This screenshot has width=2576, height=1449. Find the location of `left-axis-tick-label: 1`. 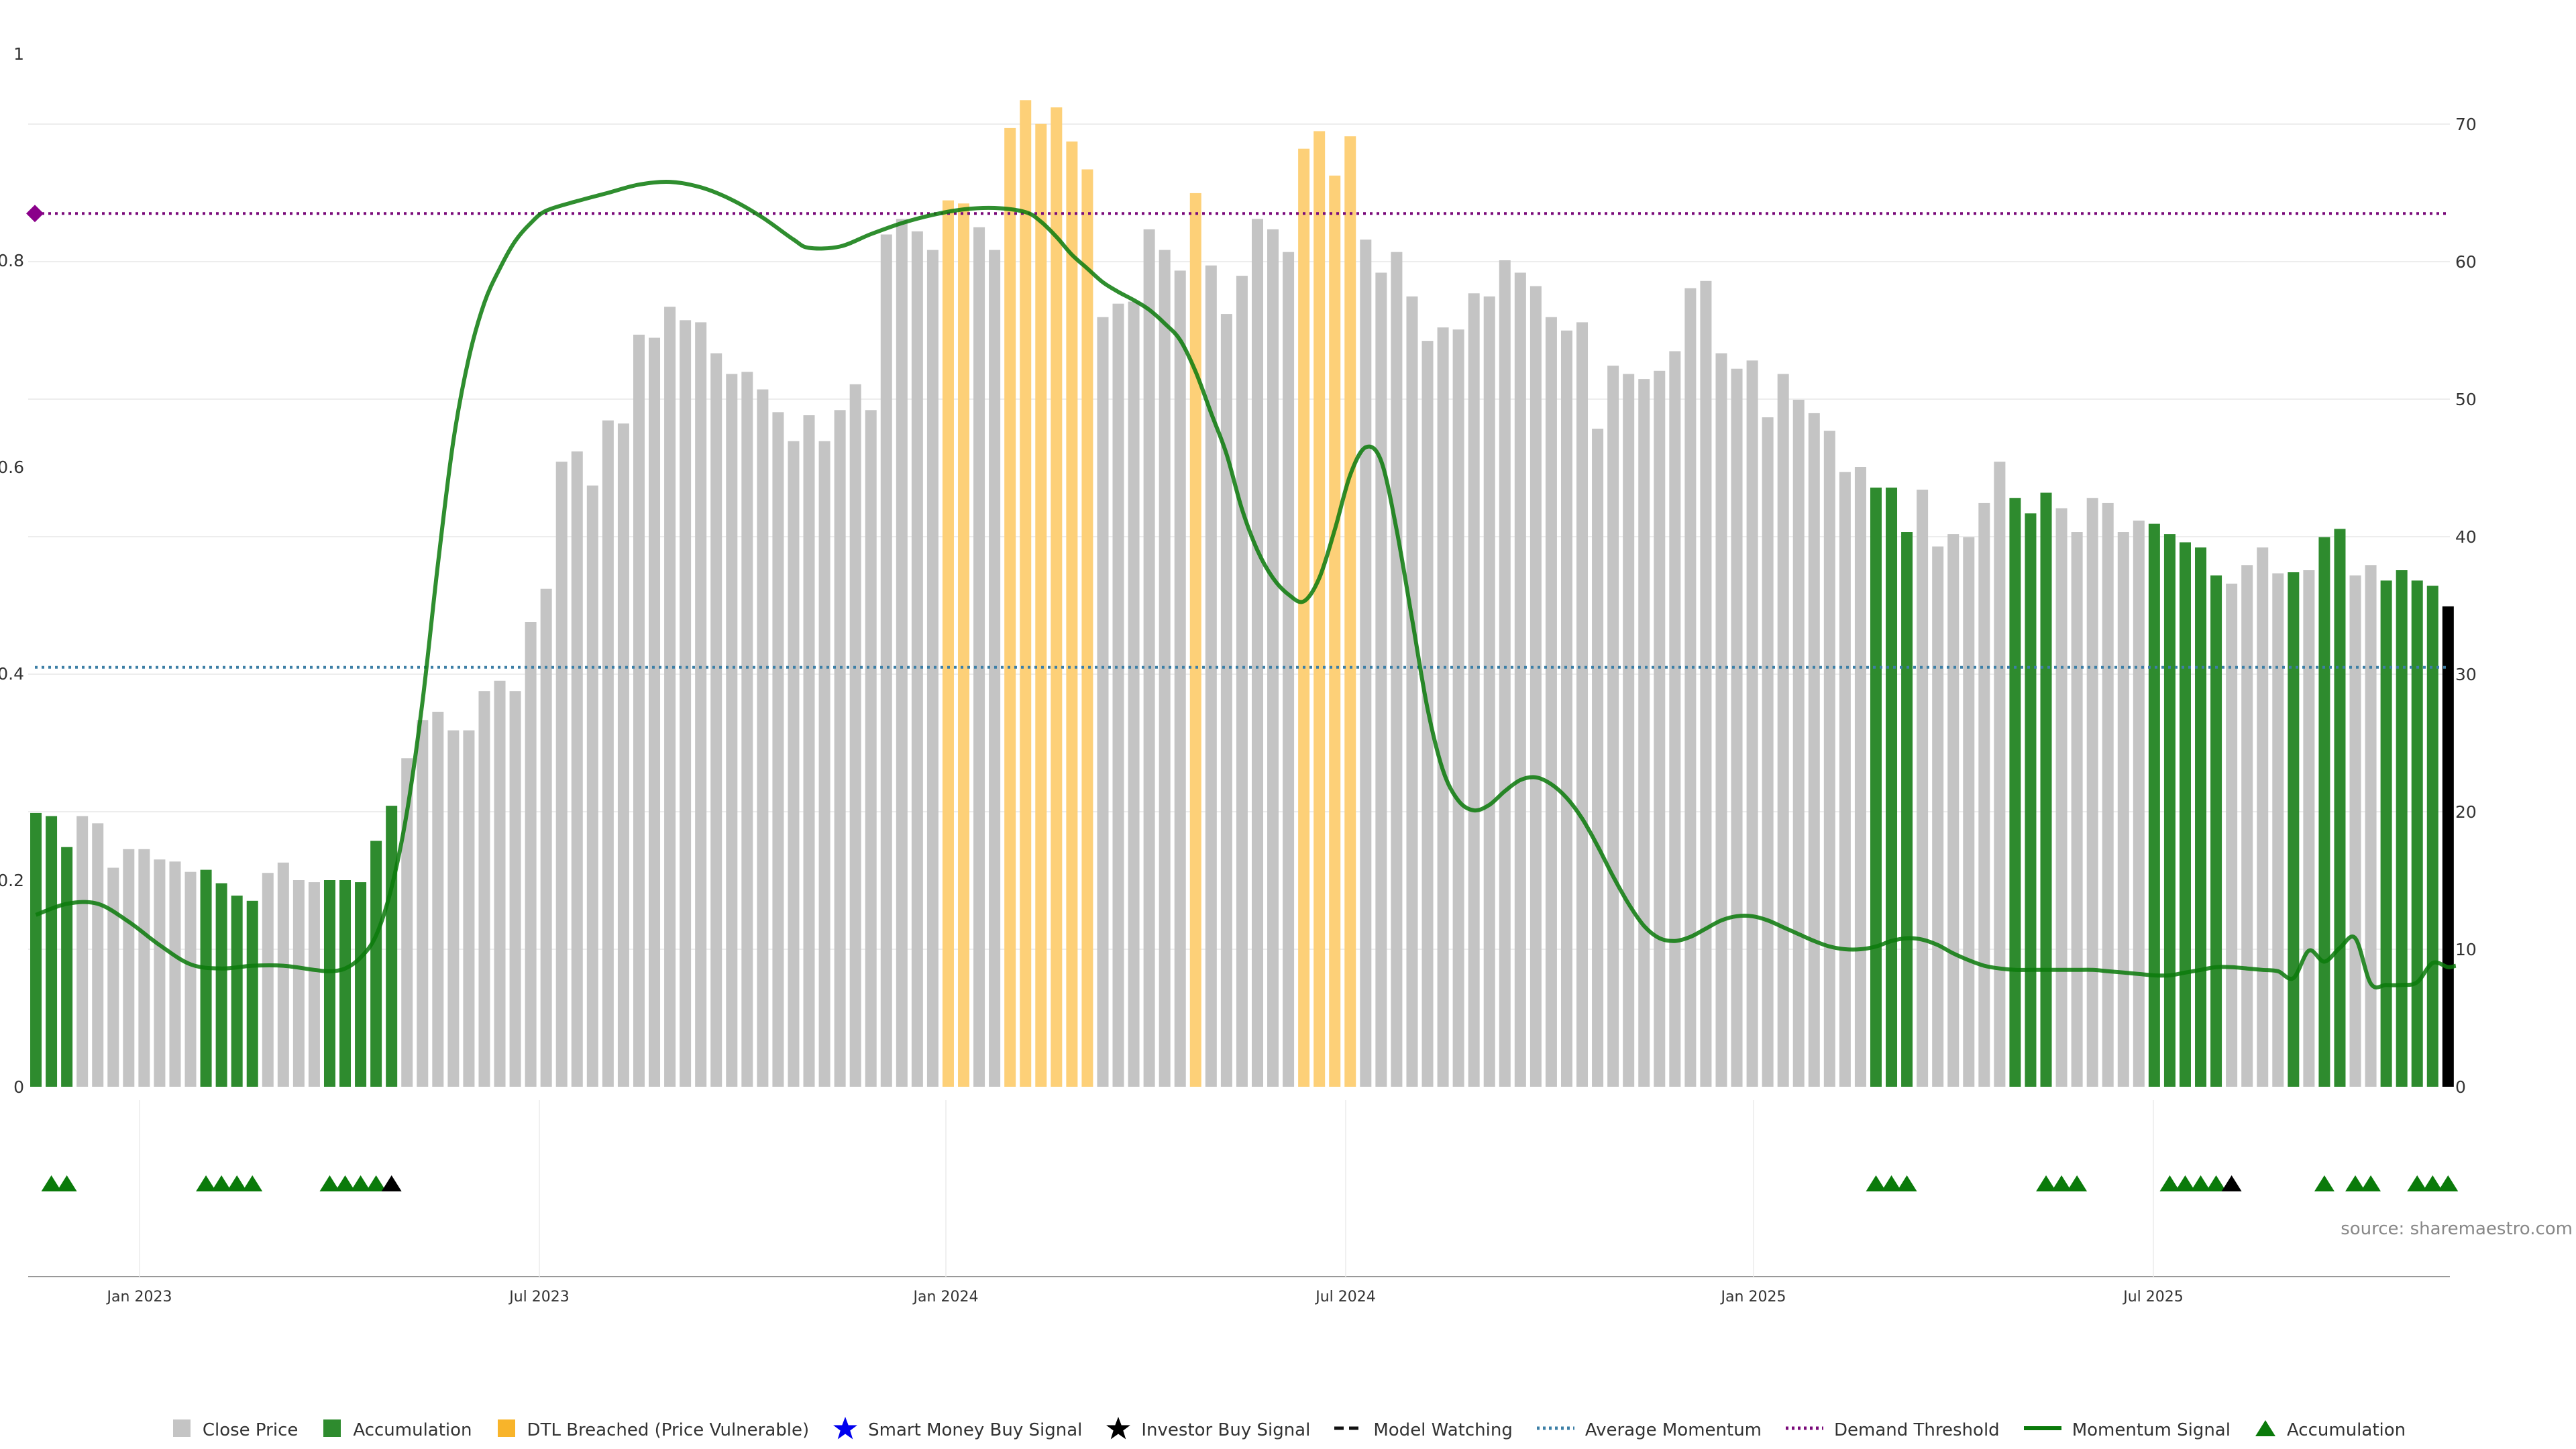

left-axis-tick-label: 1 is located at coordinates (18, 54).